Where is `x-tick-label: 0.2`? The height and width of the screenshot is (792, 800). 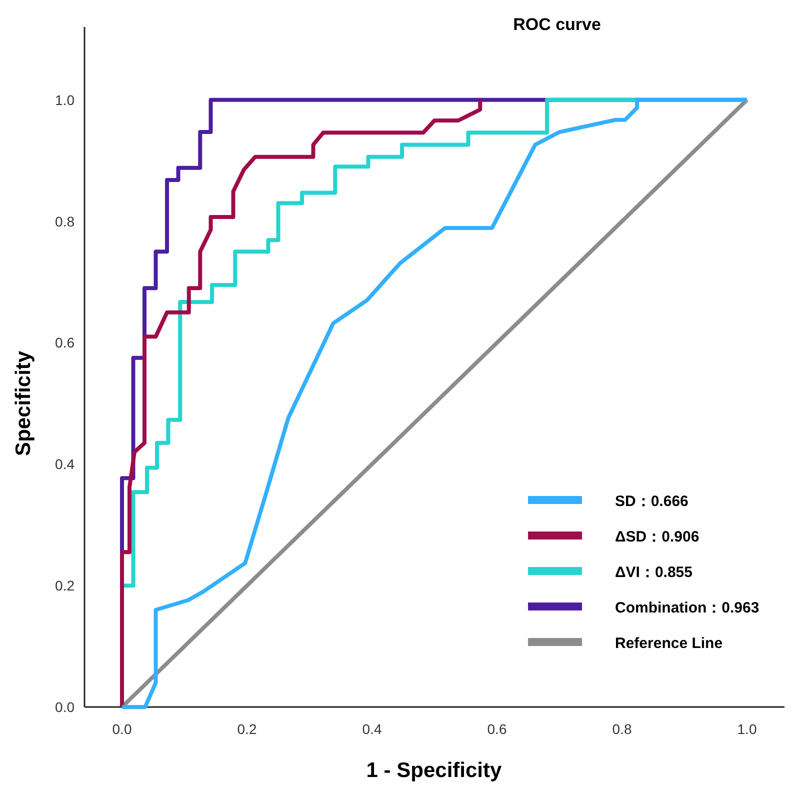 x-tick-label: 0.2 is located at coordinates (247, 729).